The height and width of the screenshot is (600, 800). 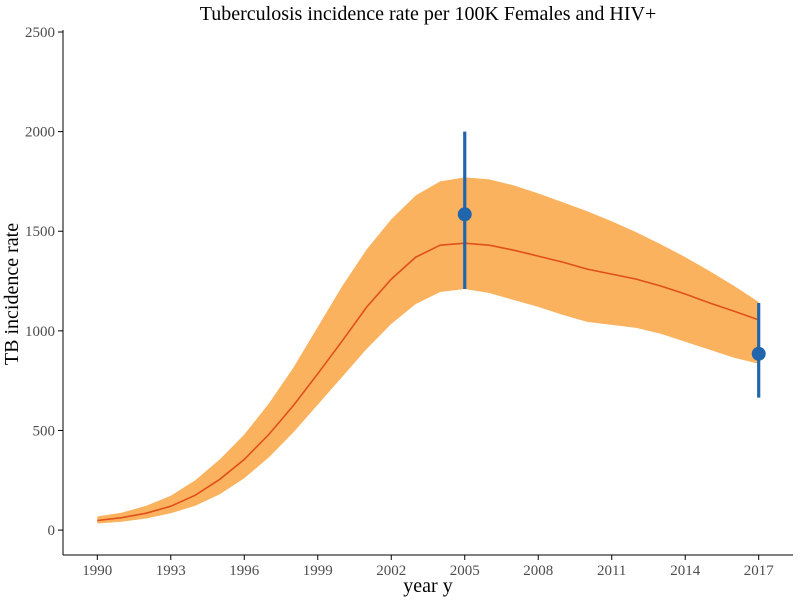 I want to click on x-tick-label: 2008, so click(x=538, y=571).